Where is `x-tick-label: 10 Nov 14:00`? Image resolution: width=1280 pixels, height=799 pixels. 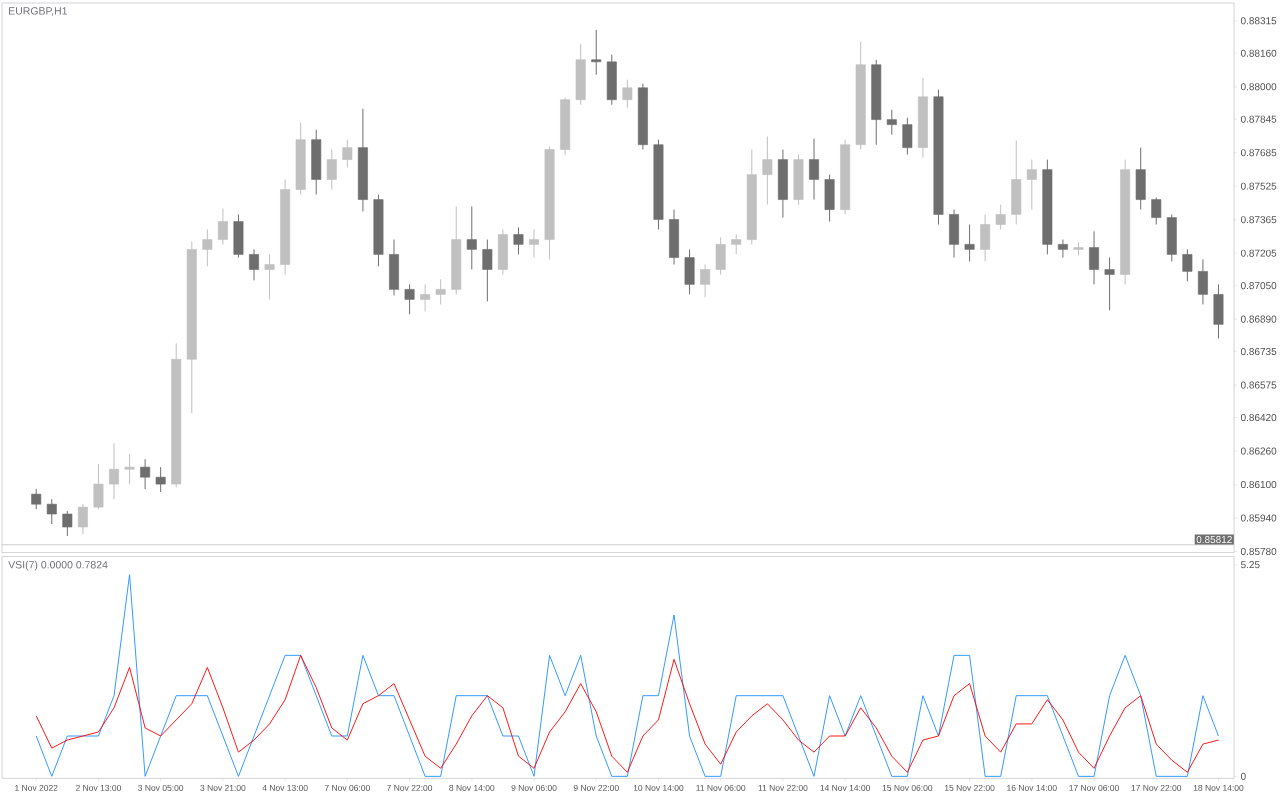 x-tick-label: 10 Nov 14:00 is located at coordinates (658, 787).